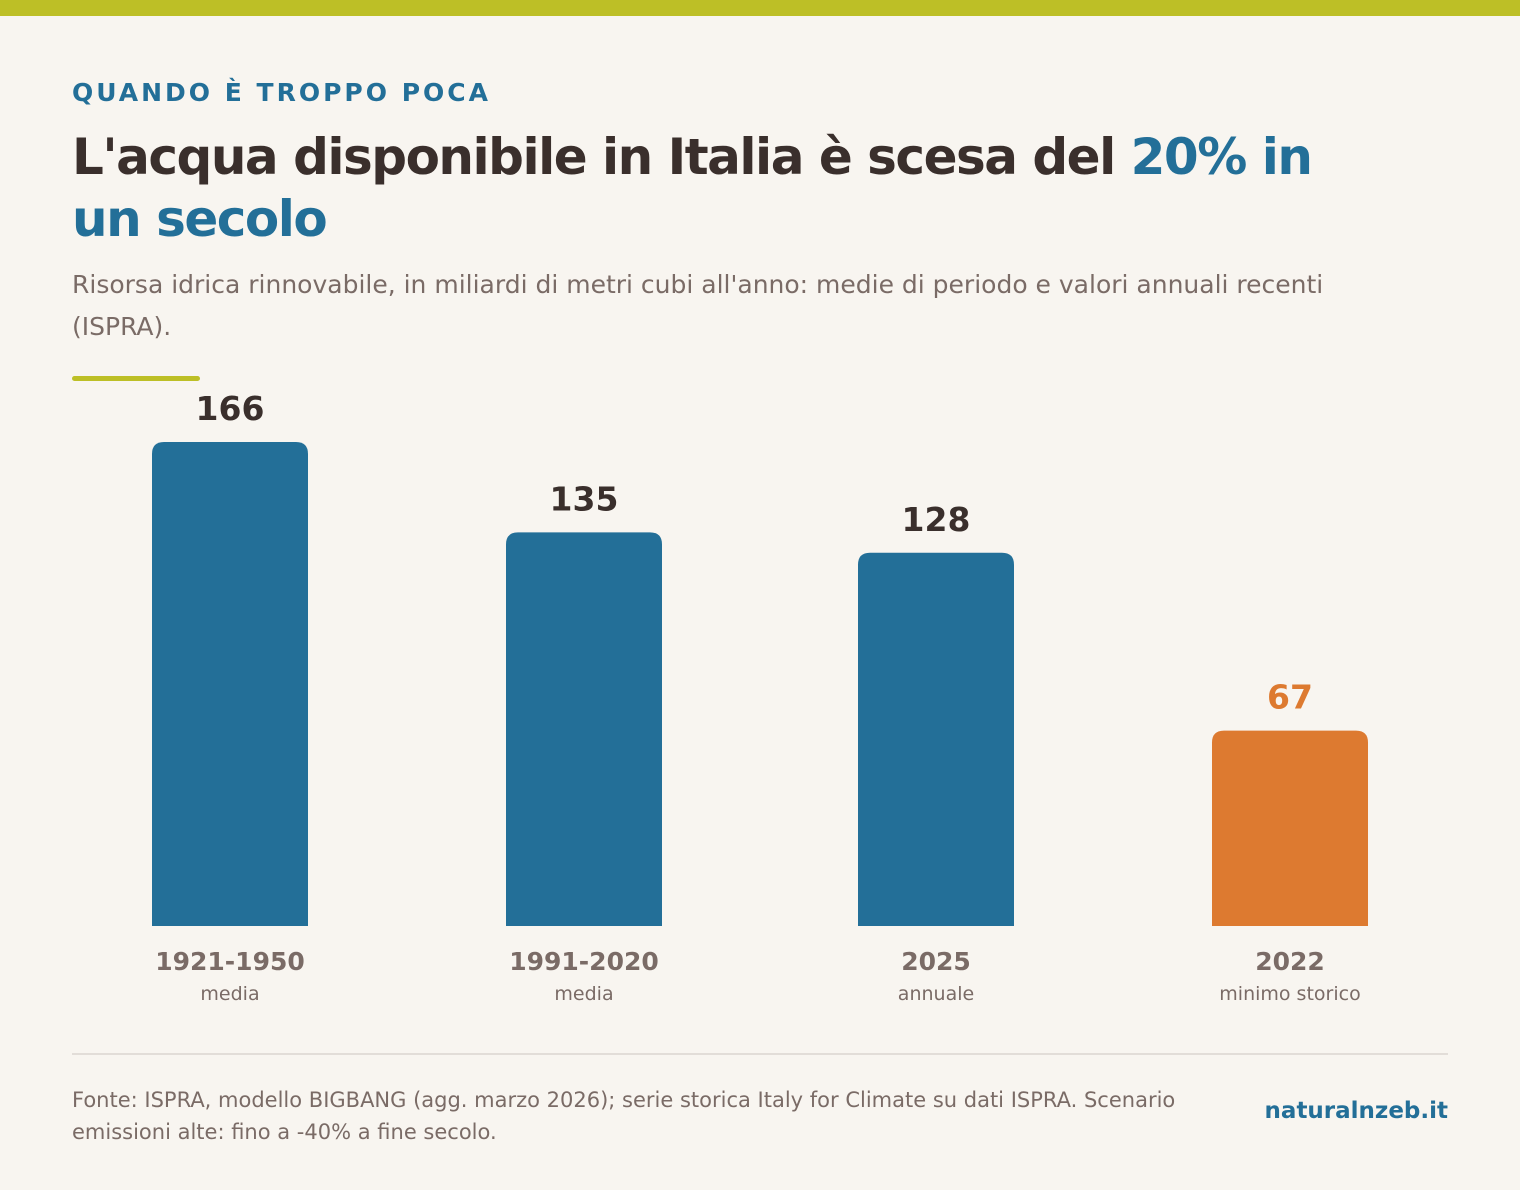  Describe the element at coordinates (692, 188) in the screenshot. I see `title-highlight: 20% in un secolo` at that location.